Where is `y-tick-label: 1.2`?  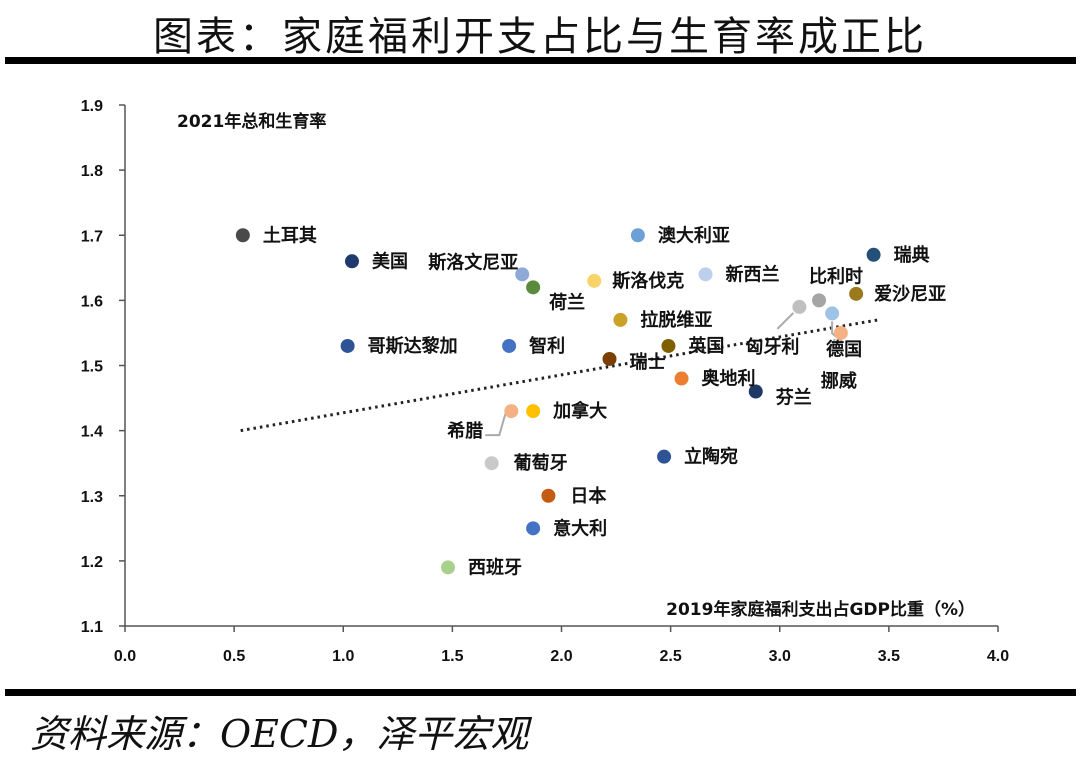
y-tick-label: 1.2 is located at coordinates (92, 562).